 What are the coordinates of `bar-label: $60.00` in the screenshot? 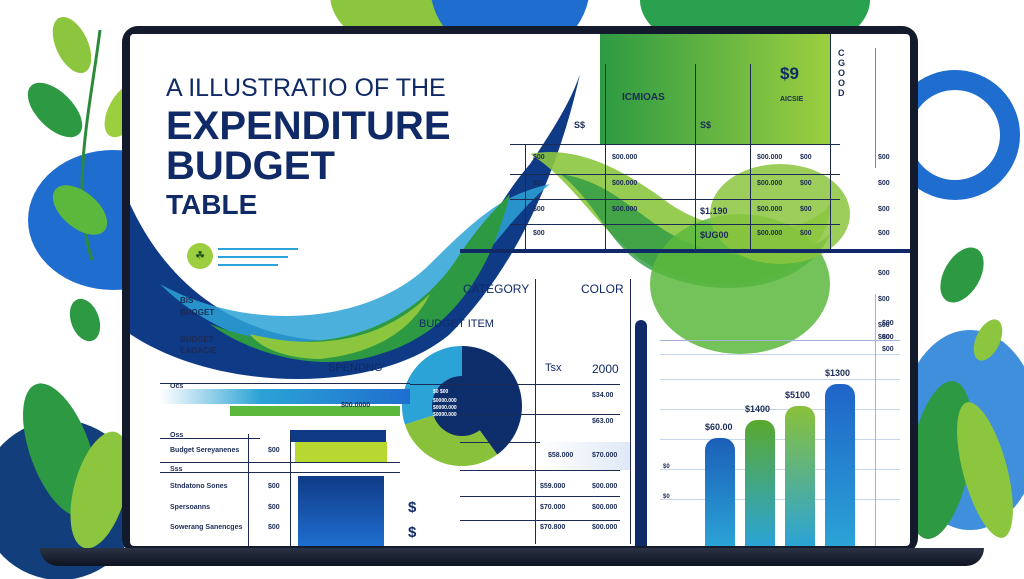 It's located at (719, 427).